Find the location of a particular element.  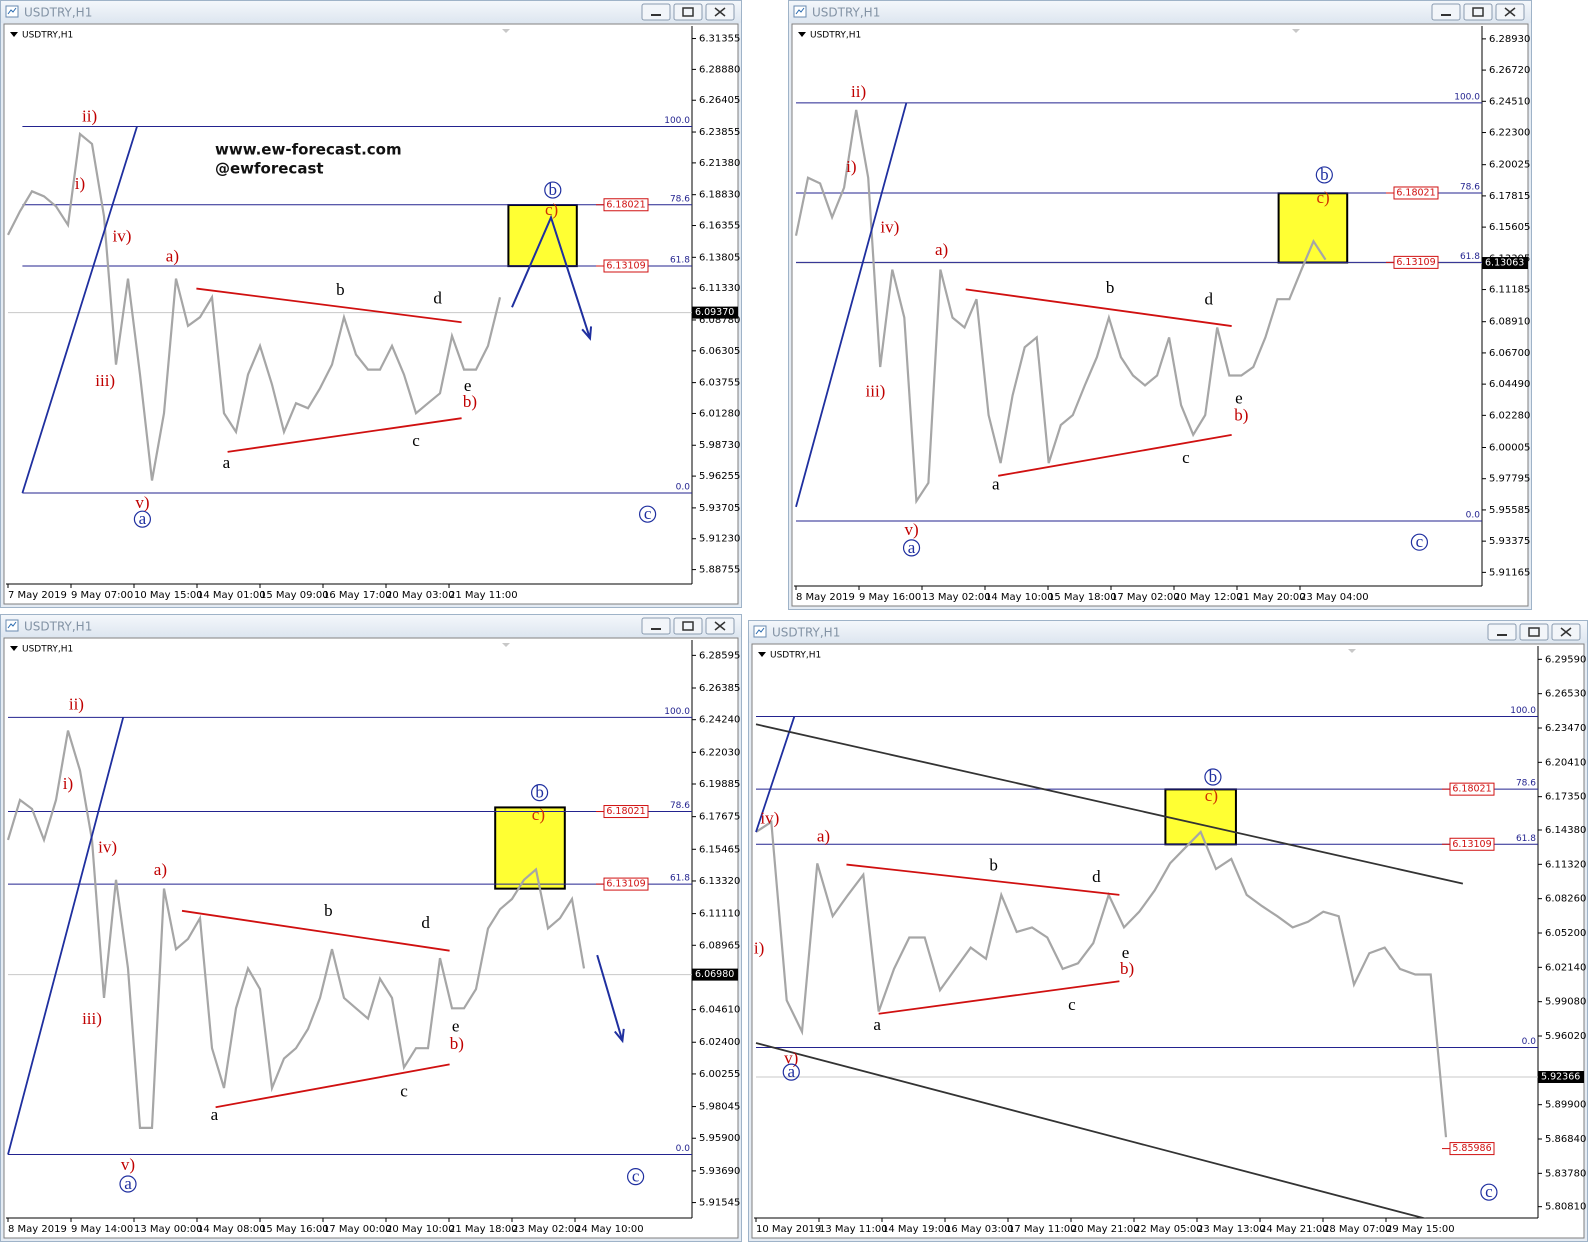

wave-label: i) is located at coordinates (68, 783).